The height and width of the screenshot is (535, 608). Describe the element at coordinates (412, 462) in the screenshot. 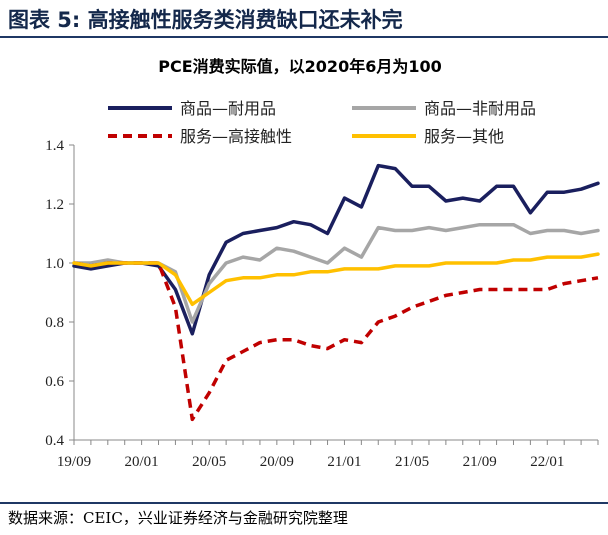

I see `x-tick-label: 21/05` at that location.